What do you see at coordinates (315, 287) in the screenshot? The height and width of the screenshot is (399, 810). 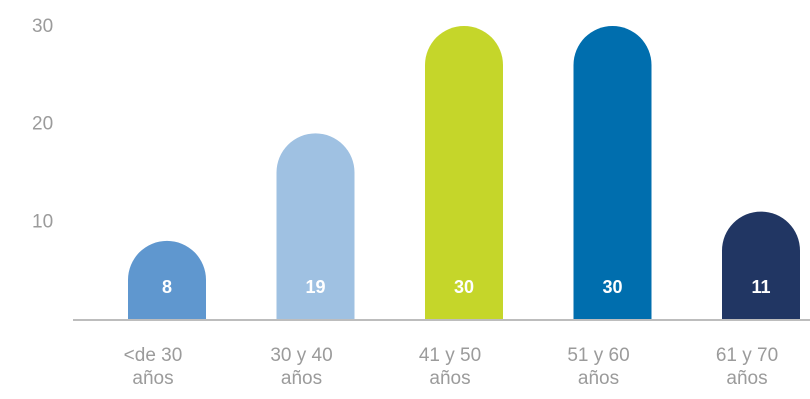 I see `bar-value-label: 19` at bounding box center [315, 287].